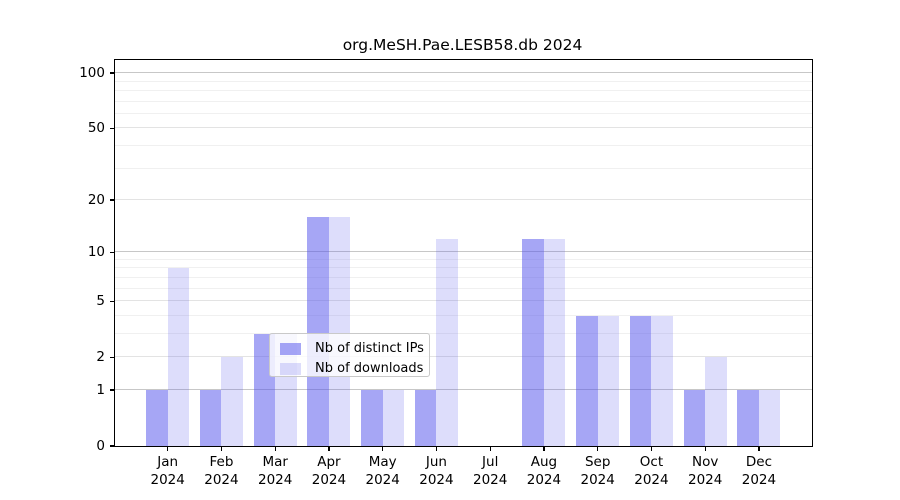  I want to click on y-tick-label-100: 100, so click(92, 73).